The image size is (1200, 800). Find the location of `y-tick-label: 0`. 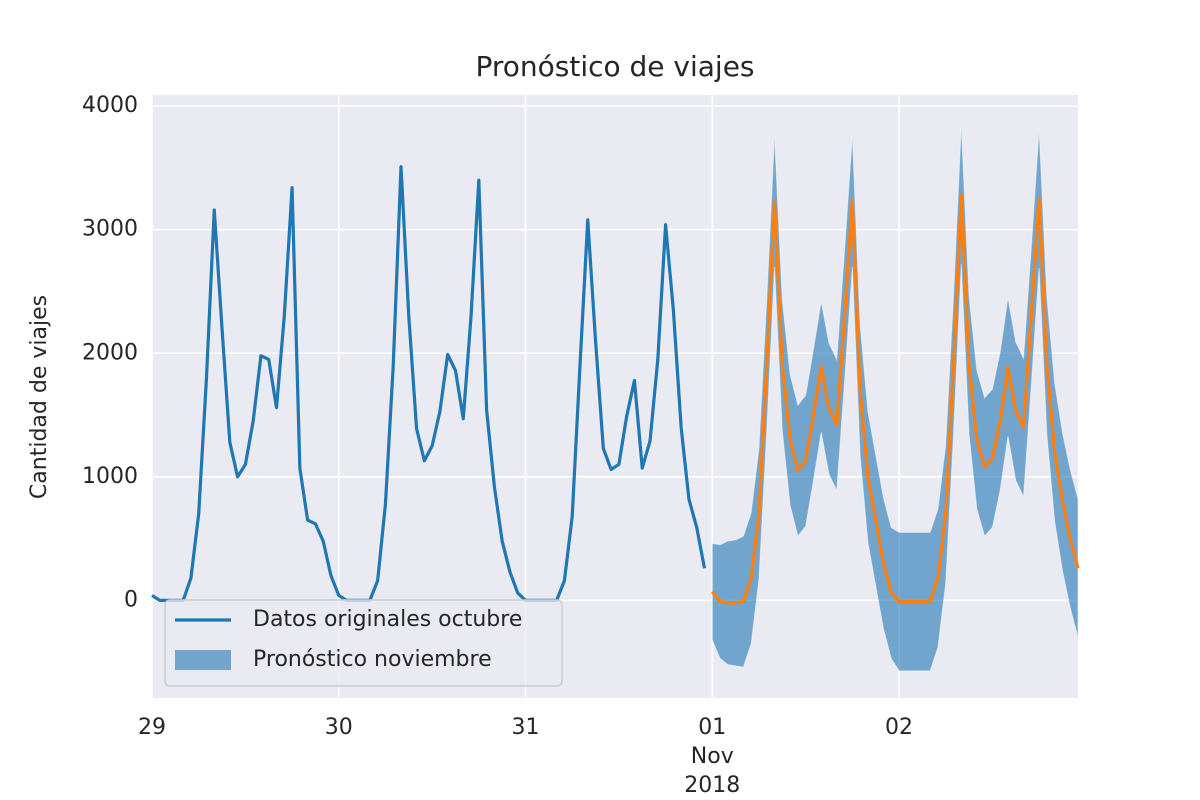

y-tick-label: 0 is located at coordinates (131, 599).